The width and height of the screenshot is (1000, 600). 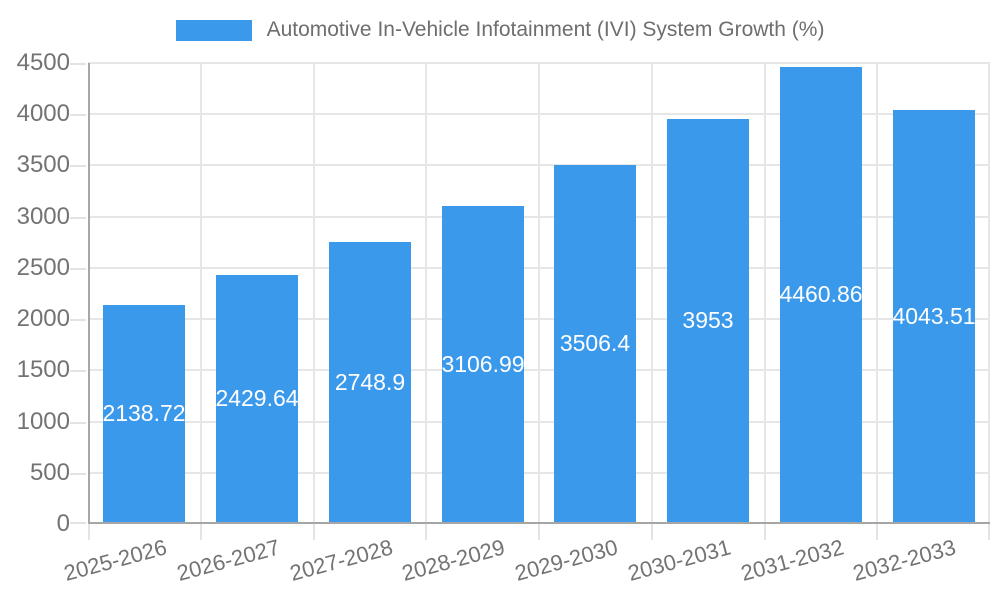 What do you see at coordinates (89, 293) in the screenshot?
I see `y-axis-line` at bounding box center [89, 293].